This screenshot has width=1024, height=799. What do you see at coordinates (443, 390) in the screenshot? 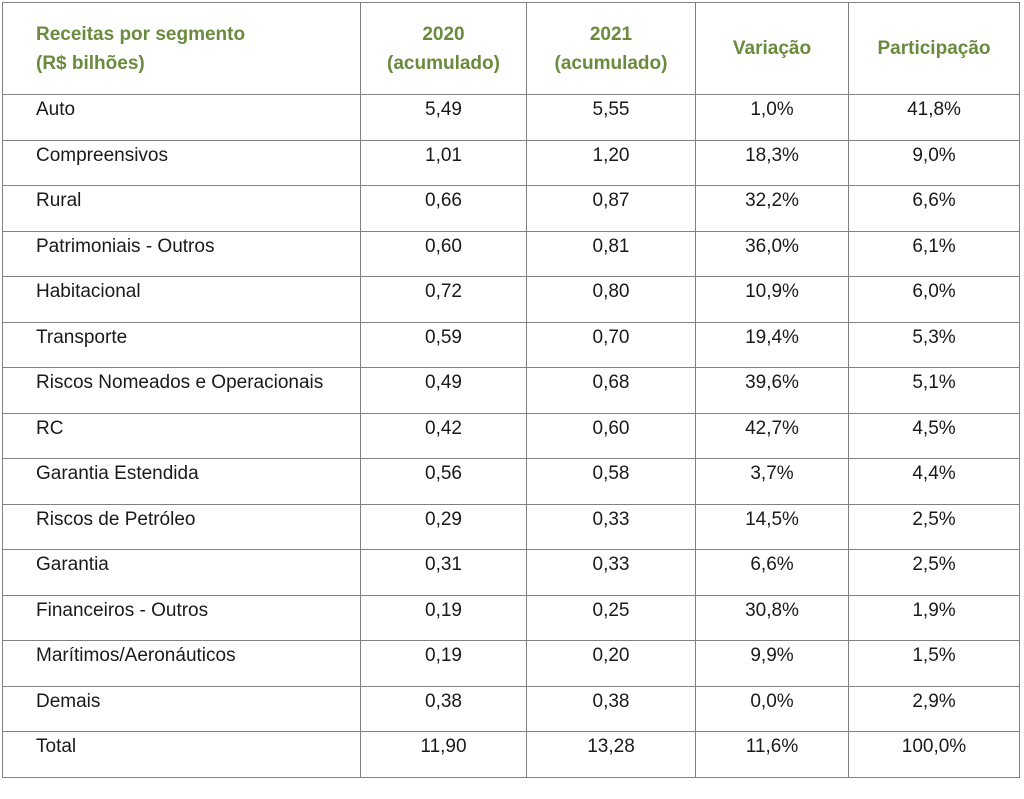
I see `value-2020-cell: 0,49` at bounding box center [443, 390].